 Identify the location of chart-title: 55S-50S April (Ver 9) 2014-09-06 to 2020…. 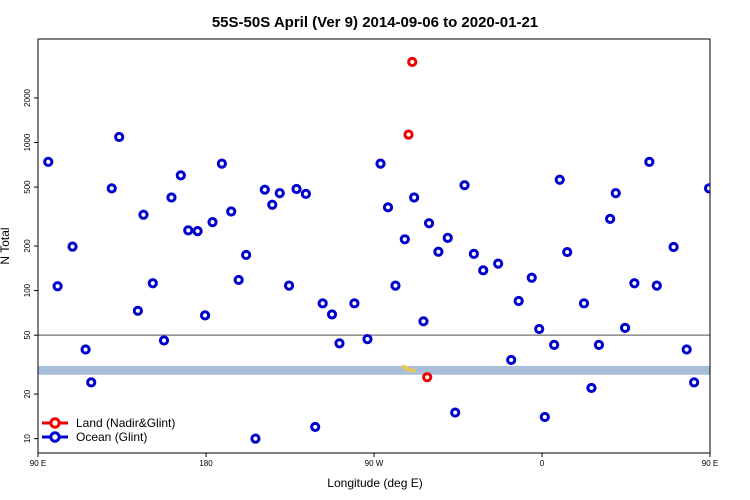
(375, 22).